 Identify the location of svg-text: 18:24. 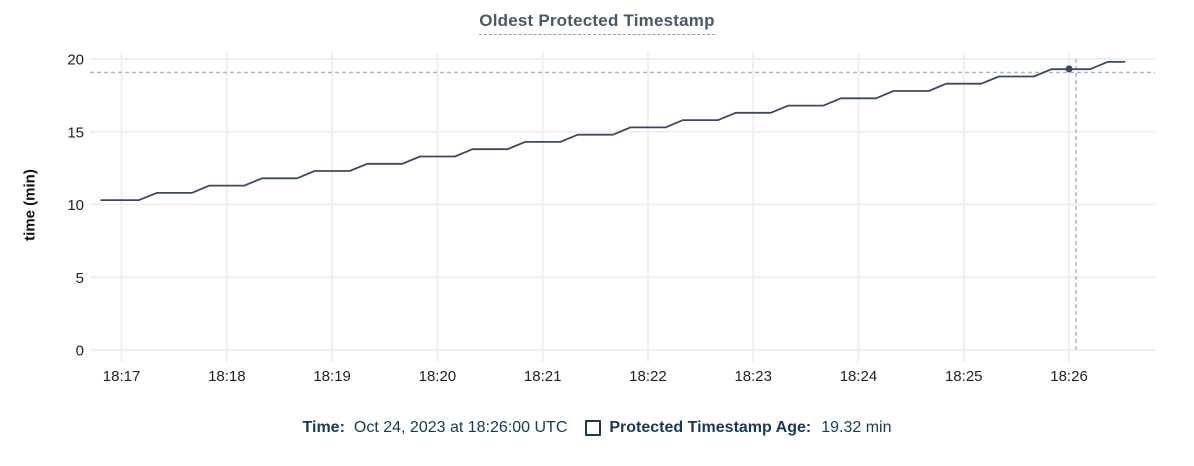
(859, 376).